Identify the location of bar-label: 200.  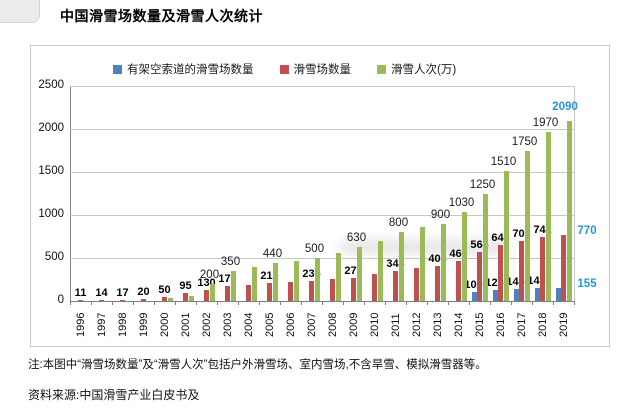
(209, 274).